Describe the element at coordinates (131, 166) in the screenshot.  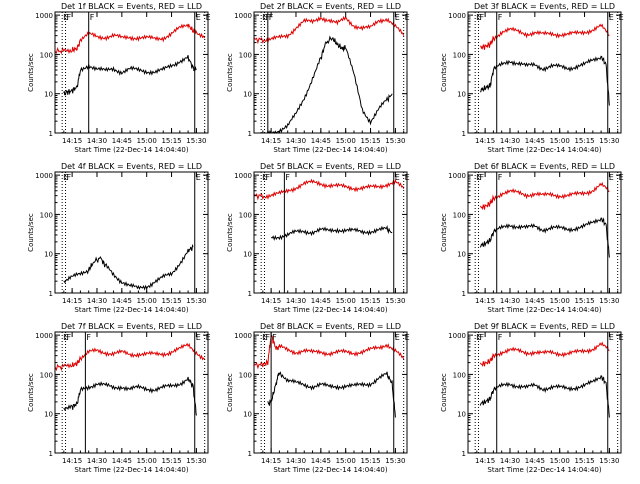
I see `panel-title: Det 4f BLACK = Events, RED = LLD` at that location.